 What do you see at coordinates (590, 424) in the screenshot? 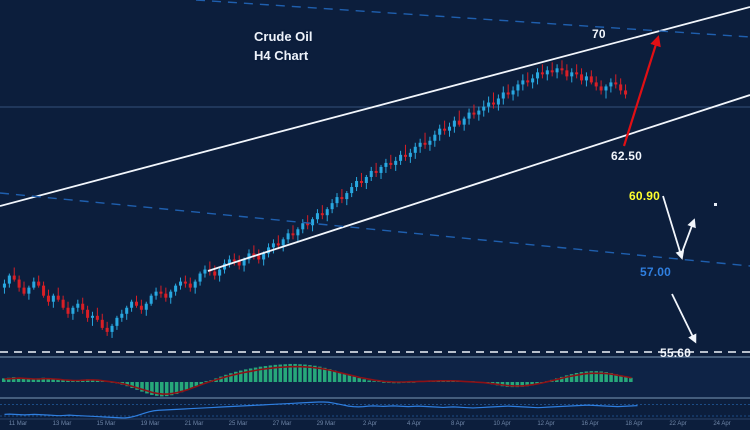
I see `x-axis-tick-label: 16 Apr` at bounding box center [590, 424].